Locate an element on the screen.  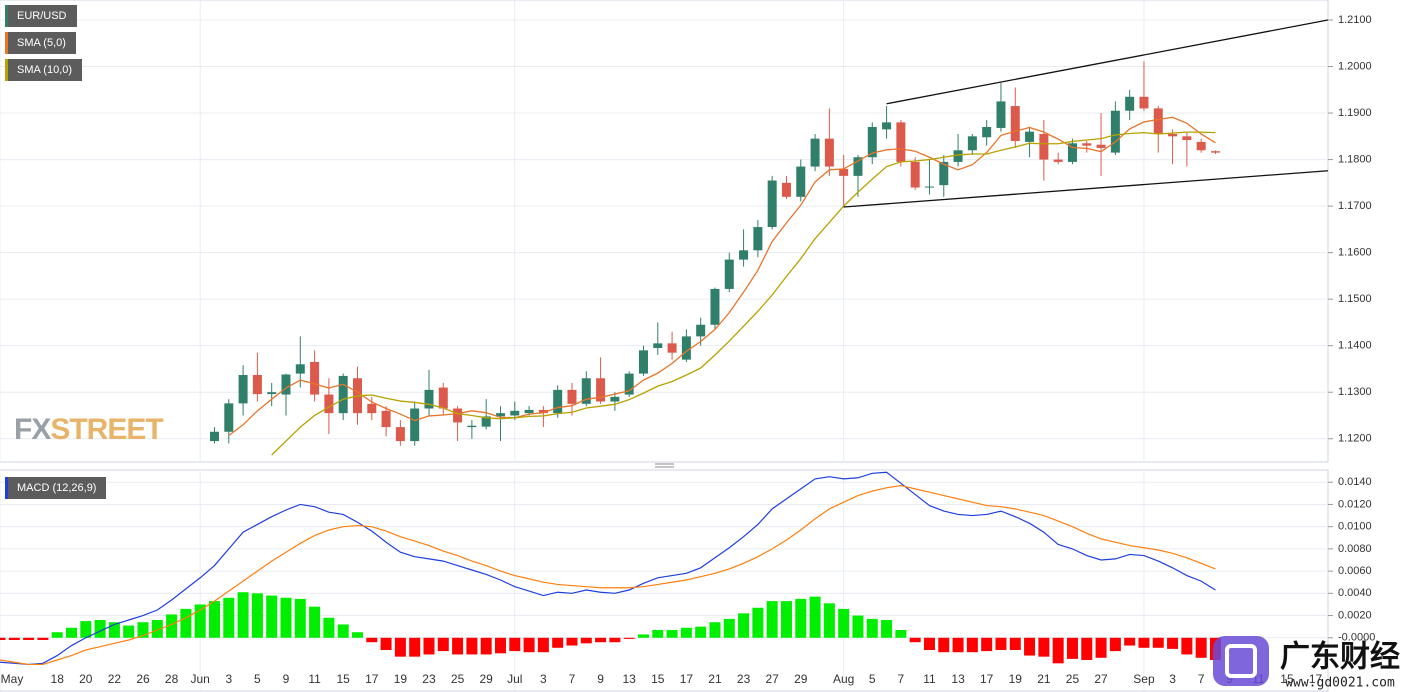
y-tick-label: 1.1700 is located at coordinates (1355, 206).